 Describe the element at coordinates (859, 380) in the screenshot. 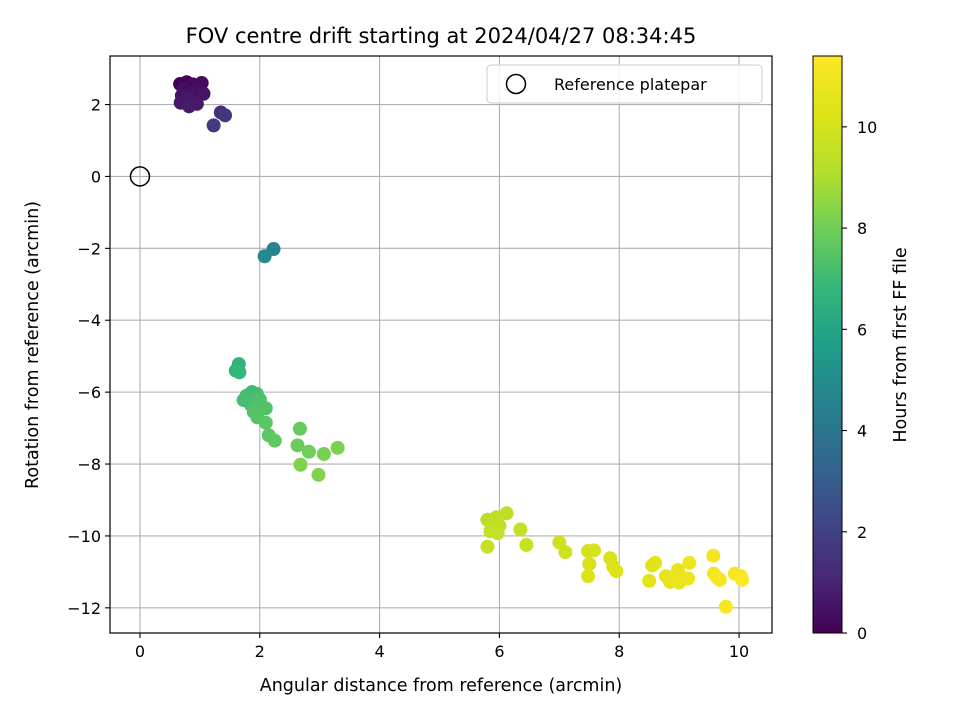

I see `colorbar-ticks: 0 2 4 6 8 10` at that location.